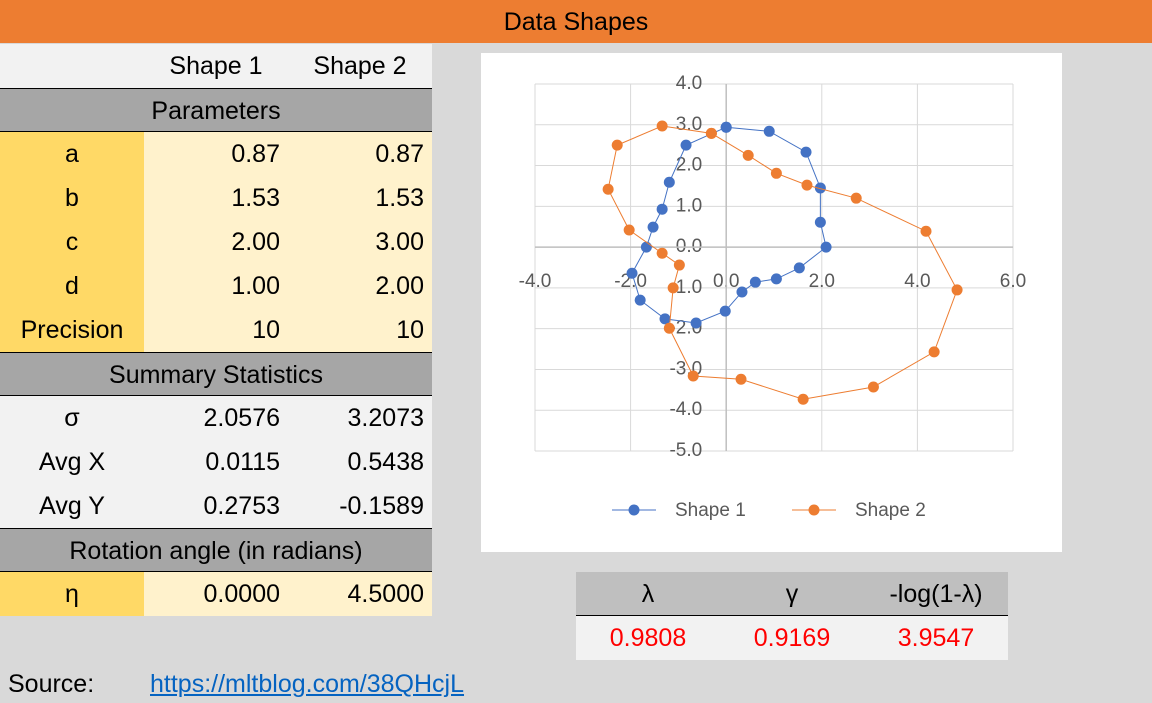 This screenshot has width=1152, height=703. Describe the element at coordinates (710, 510) in the screenshot. I see `legend-label: Shape 1` at that location.